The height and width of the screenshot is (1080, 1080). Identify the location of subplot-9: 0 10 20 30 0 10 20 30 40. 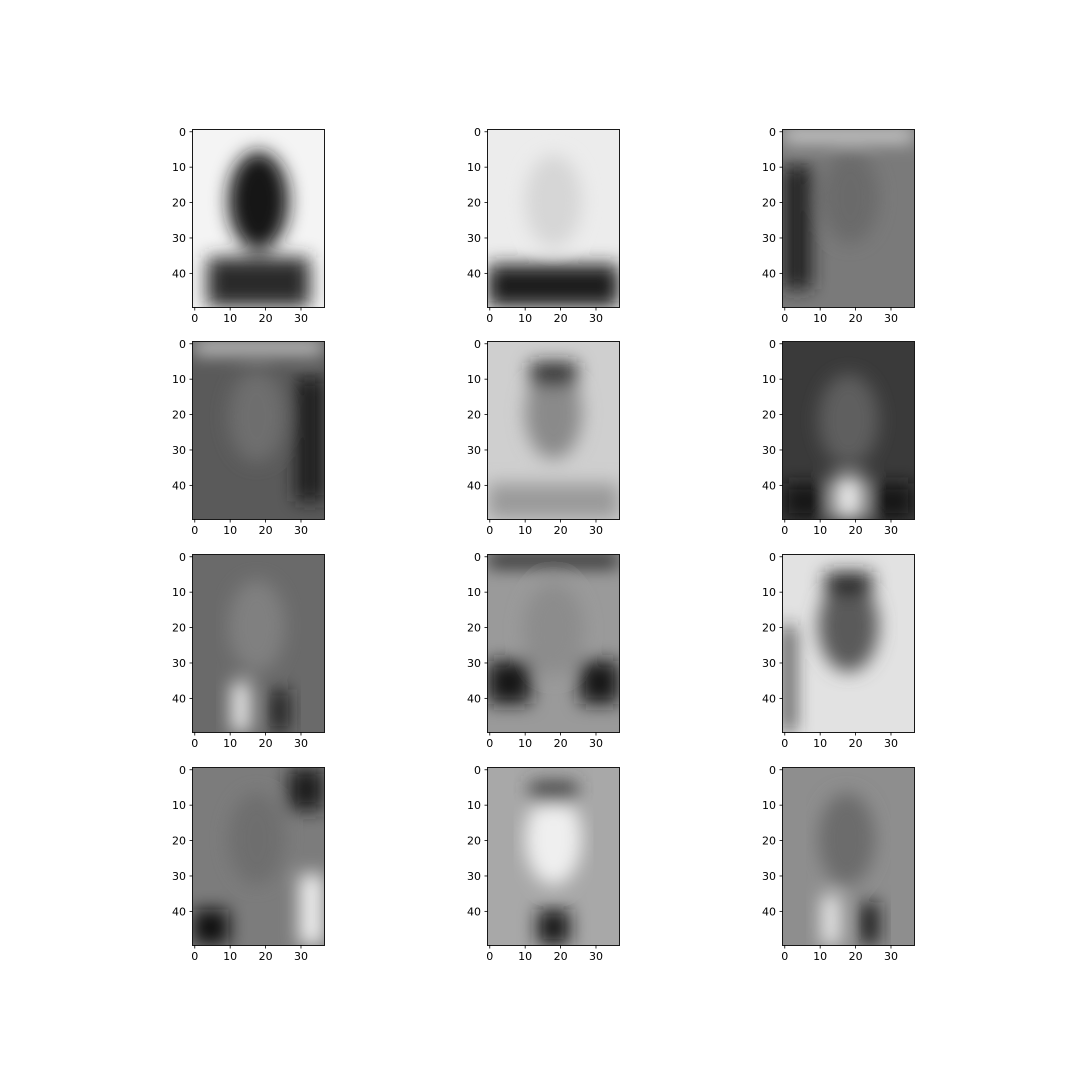
(838, 650).